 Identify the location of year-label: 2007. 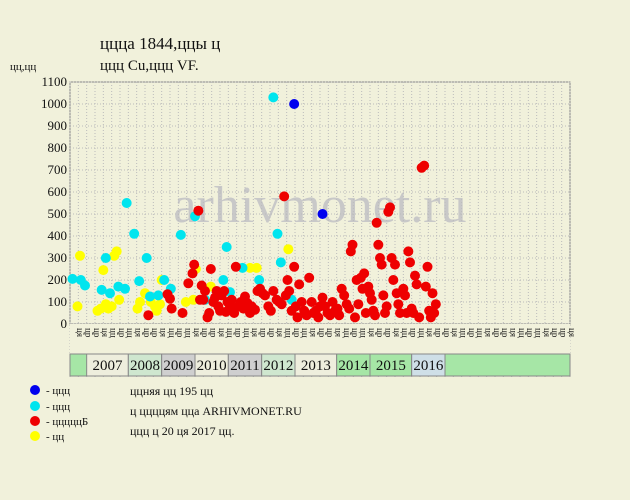
(108, 366).